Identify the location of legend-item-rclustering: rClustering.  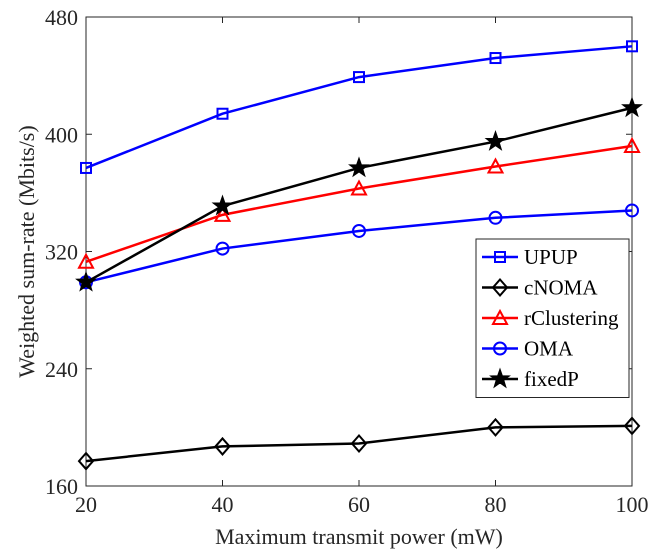
(550, 318).